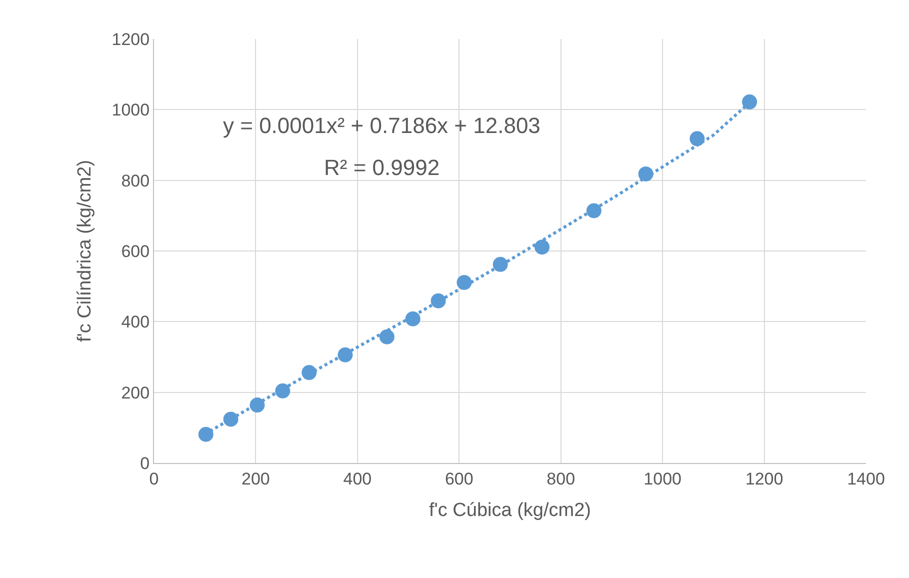 The width and height of the screenshot is (909, 578). I want to click on x-tick-label: 1200, so click(764, 478).